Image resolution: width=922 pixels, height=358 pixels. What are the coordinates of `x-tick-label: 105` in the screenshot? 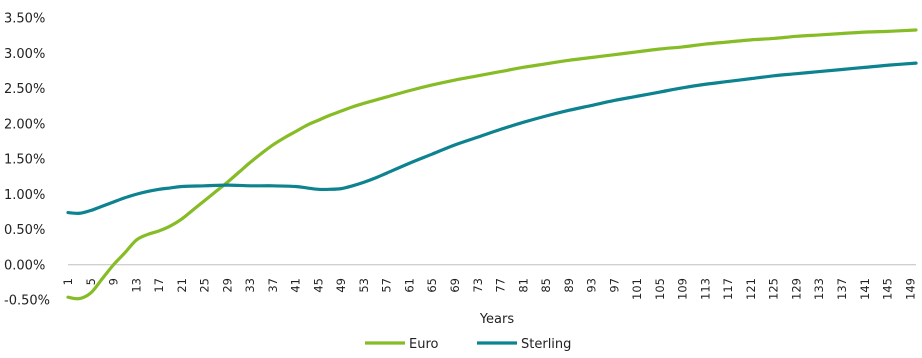 It's located at (660, 289).